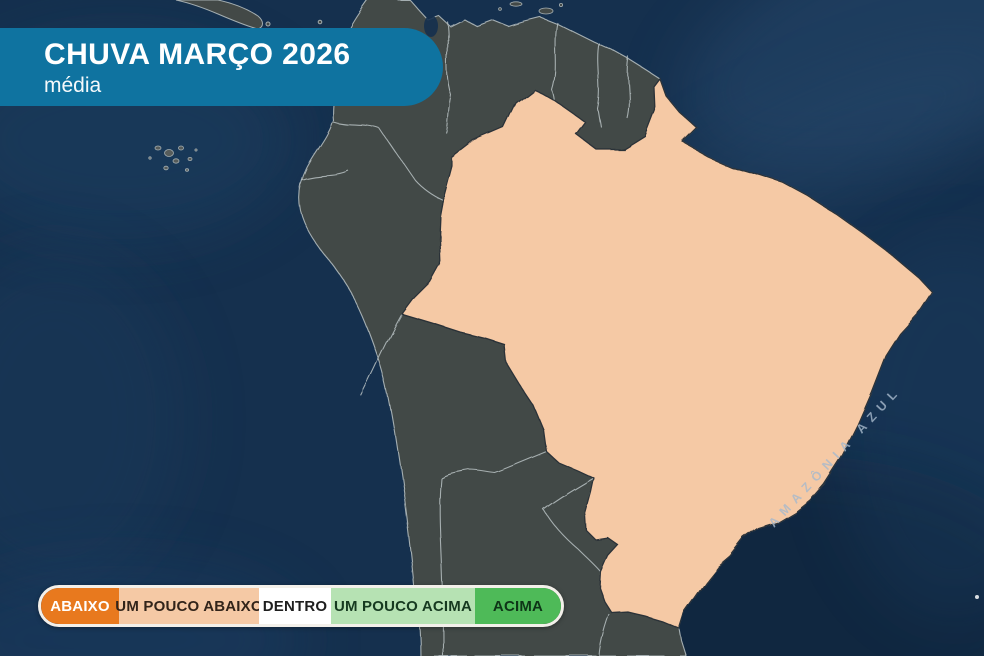 The height and width of the screenshot is (656, 984). What do you see at coordinates (173, 158) in the screenshot?
I see `galapagos-islands` at bounding box center [173, 158].